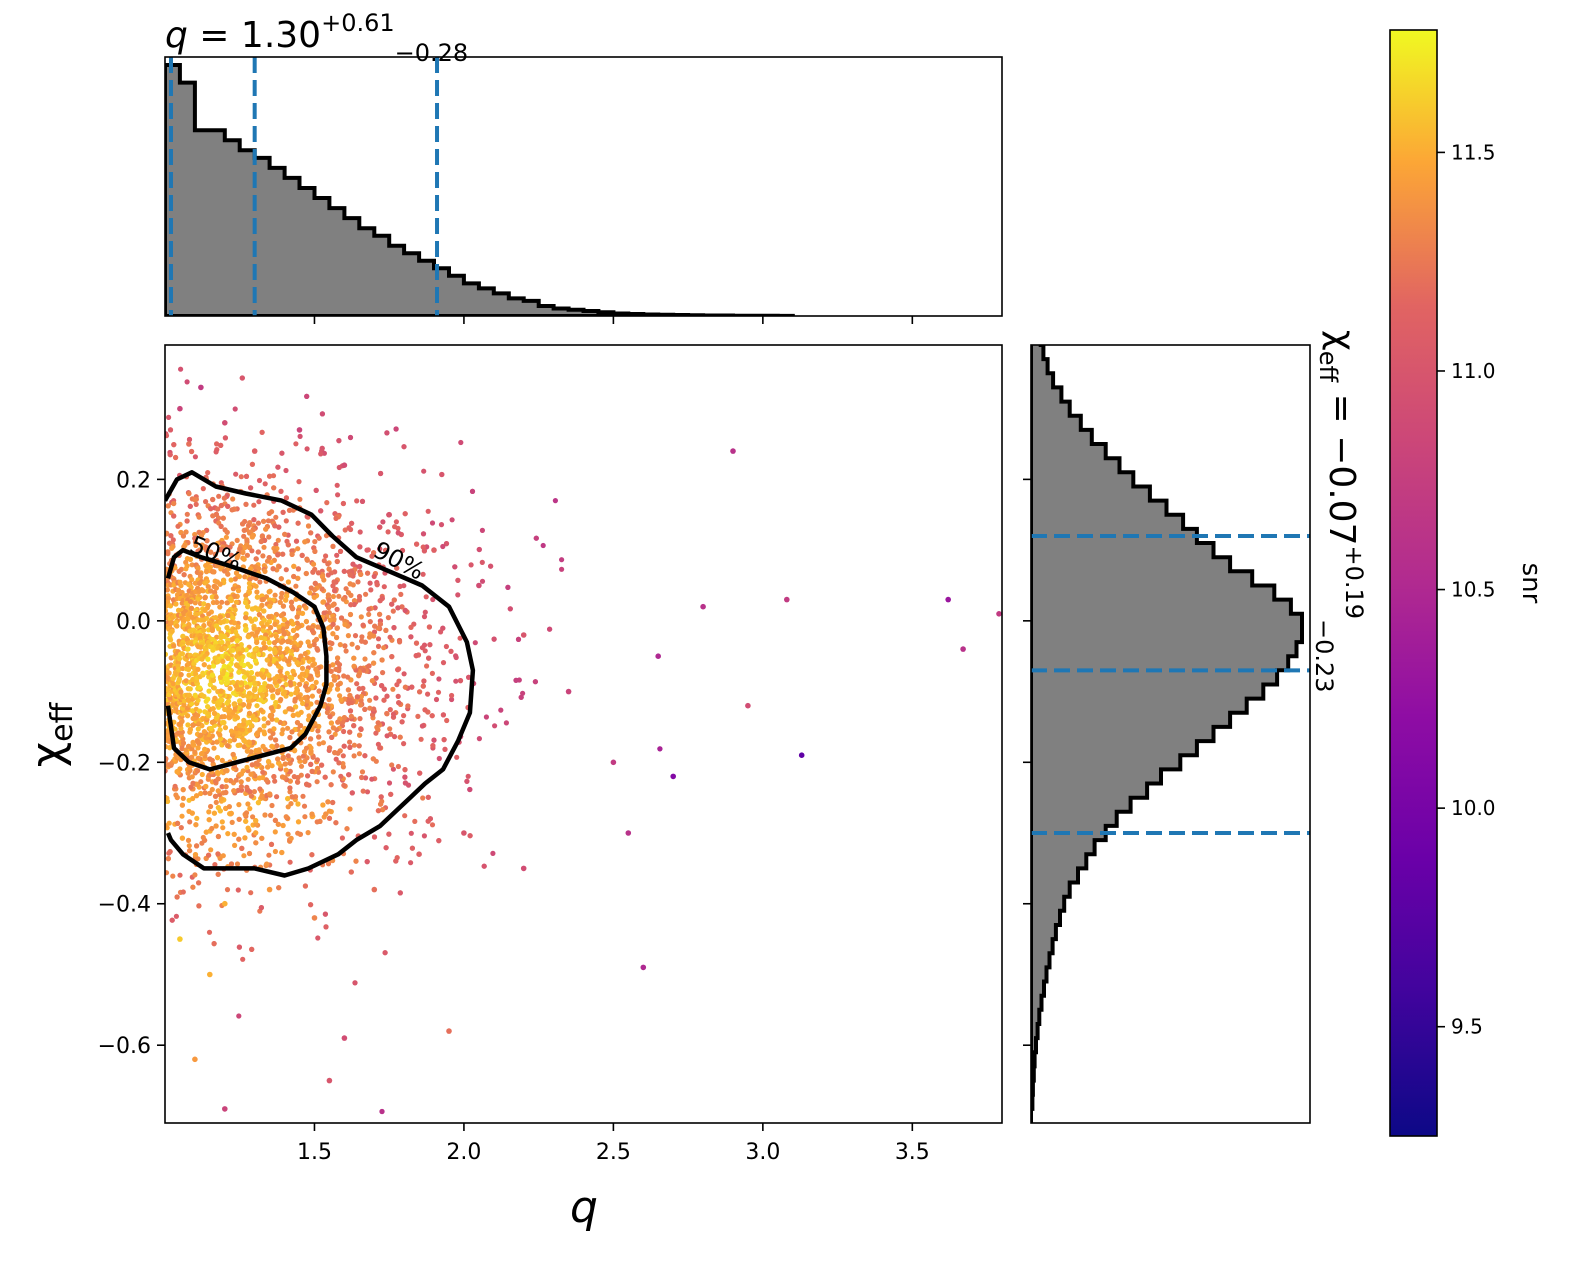 This screenshot has width=1587, height=1263. What do you see at coordinates (1473, 590) in the screenshot?
I see `colorbar-tick-label: 10.5` at bounding box center [1473, 590].